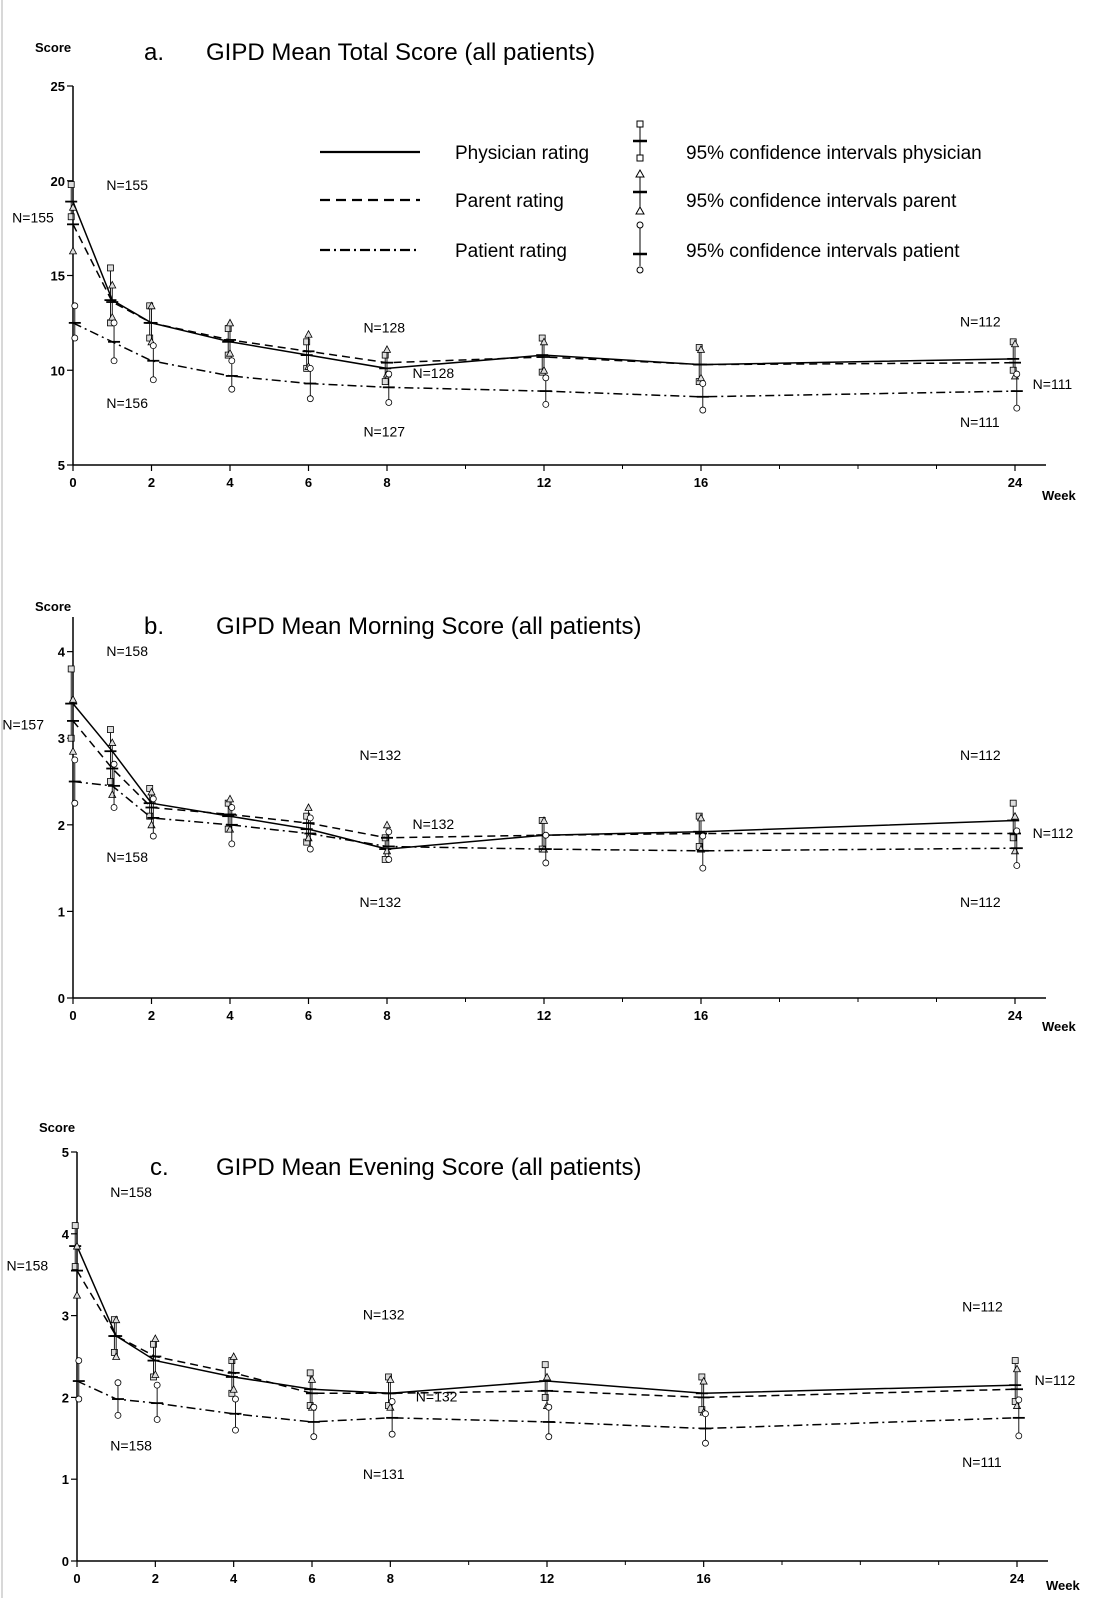 This screenshot has width=1116, height=1598. Describe the element at coordinates (311, 1578) in the screenshot. I see `panel-c-x-tick-label-6: 6` at that location.